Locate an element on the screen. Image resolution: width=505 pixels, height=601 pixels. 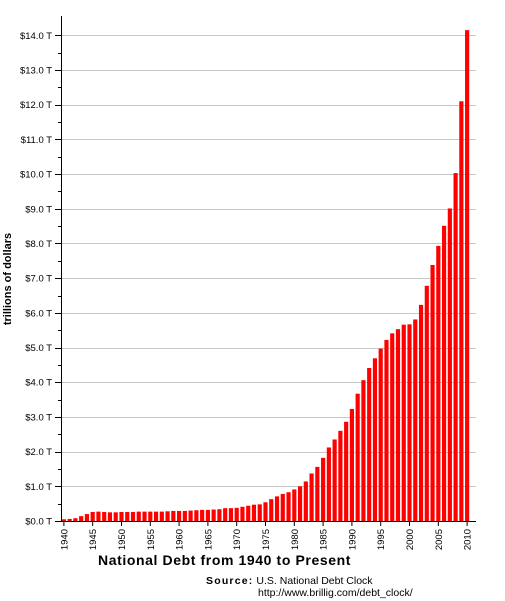
y-tick-label: $4.0 T is located at coordinates (38, 383).